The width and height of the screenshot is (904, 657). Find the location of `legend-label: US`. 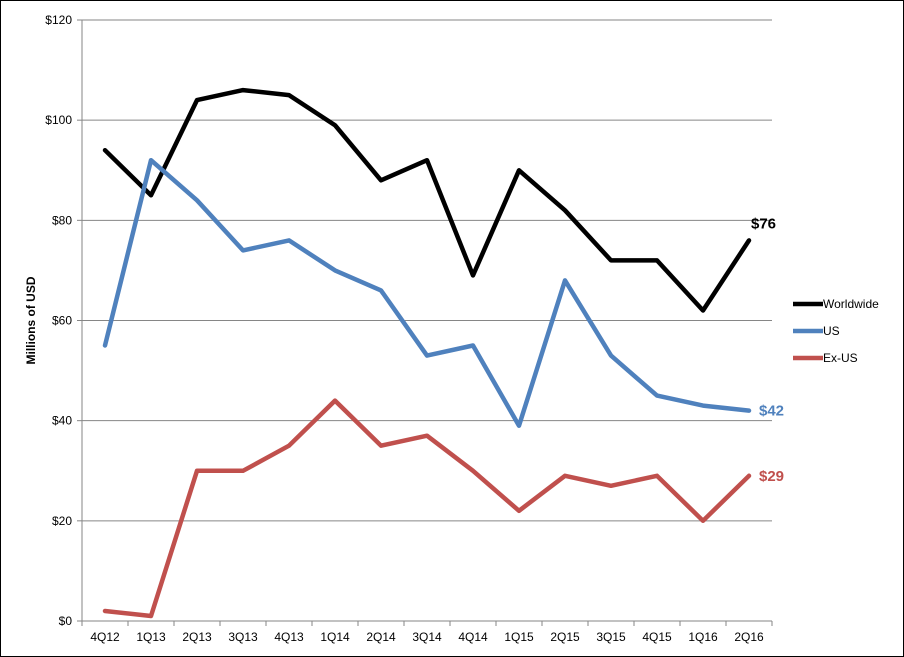

legend-label: US is located at coordinates (831, 331).